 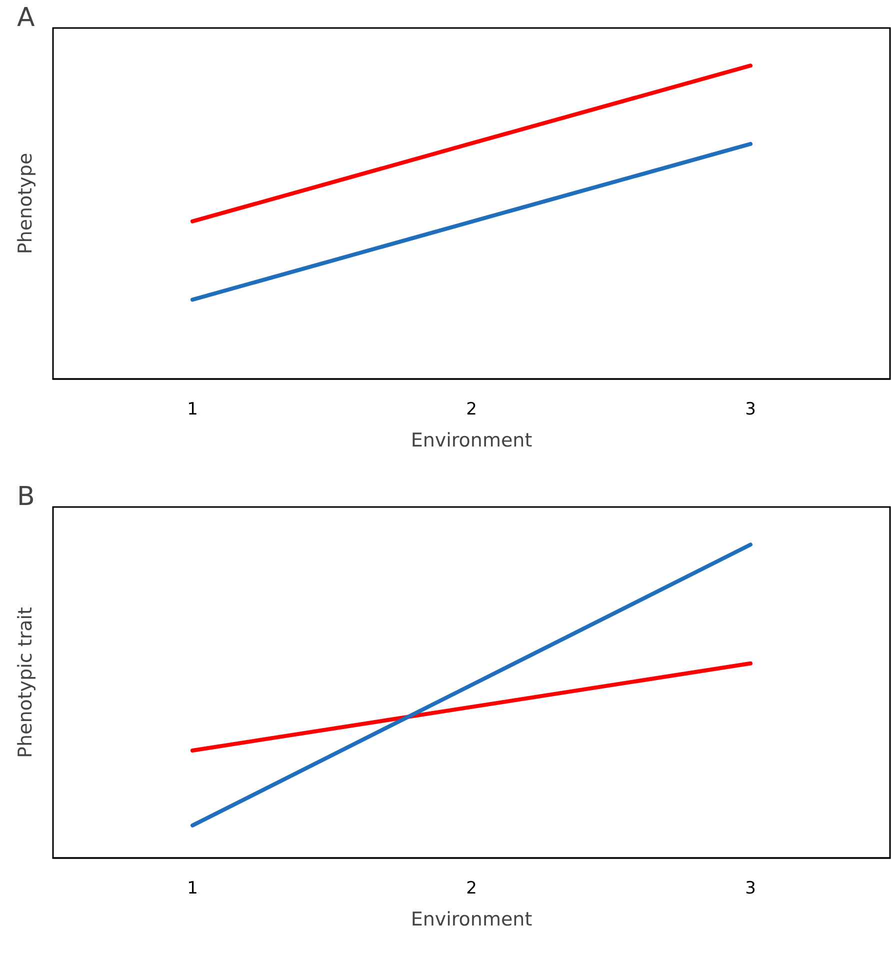 What do you see at coordinates (25, 682) in the screenshot?
I see `y-axis-title: Phenotypic trait` at bounding box center [25, 682].